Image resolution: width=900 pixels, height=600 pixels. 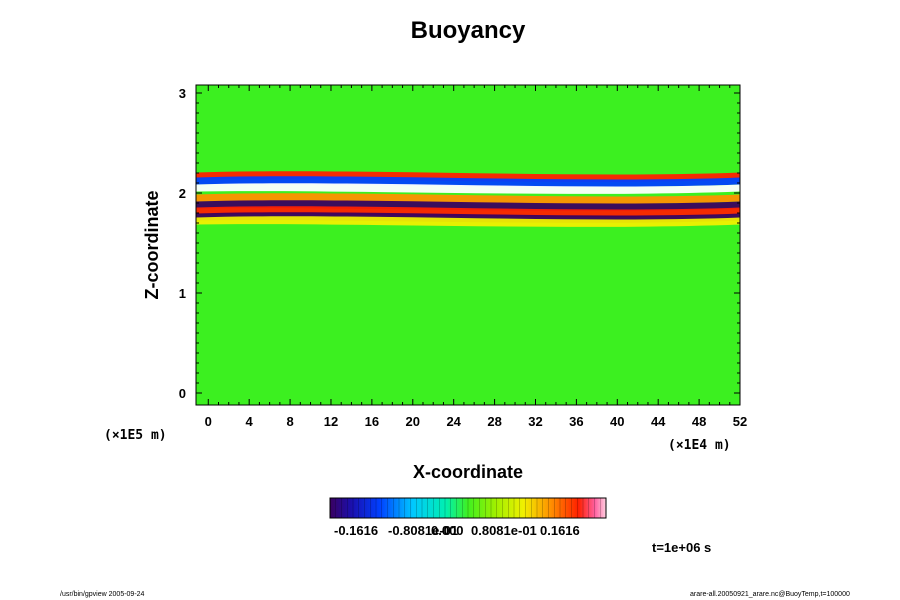 What do you see at coordinates (468, 30) in the screenshot?
I see `chart-title: Buoyancy` at bounding box center [468, 30].